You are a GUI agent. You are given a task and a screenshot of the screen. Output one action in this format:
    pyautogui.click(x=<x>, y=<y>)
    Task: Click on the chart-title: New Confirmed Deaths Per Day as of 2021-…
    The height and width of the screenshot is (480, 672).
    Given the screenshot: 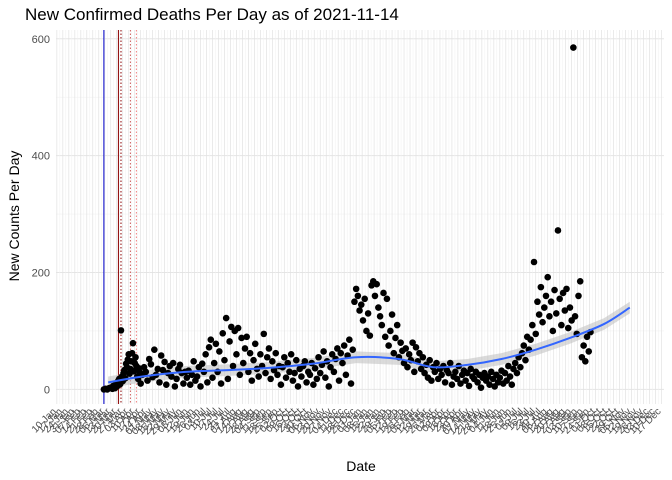 What is the action you would take?
    pyautogui.click(x=212, y=14)
    